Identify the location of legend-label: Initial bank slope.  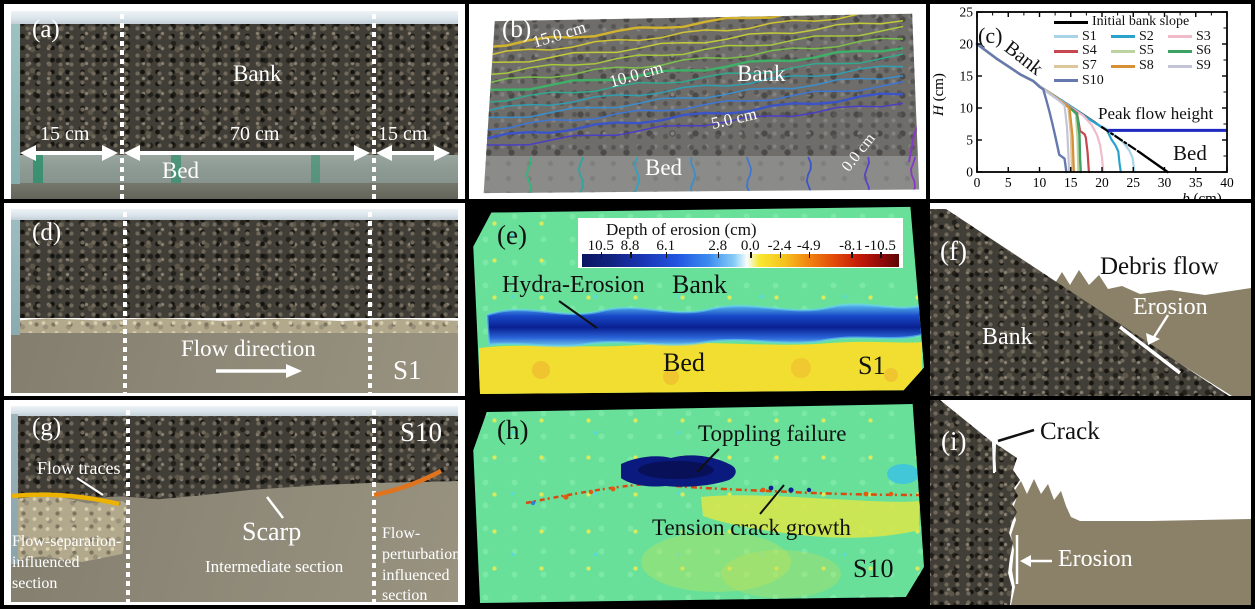
(1141, 22).